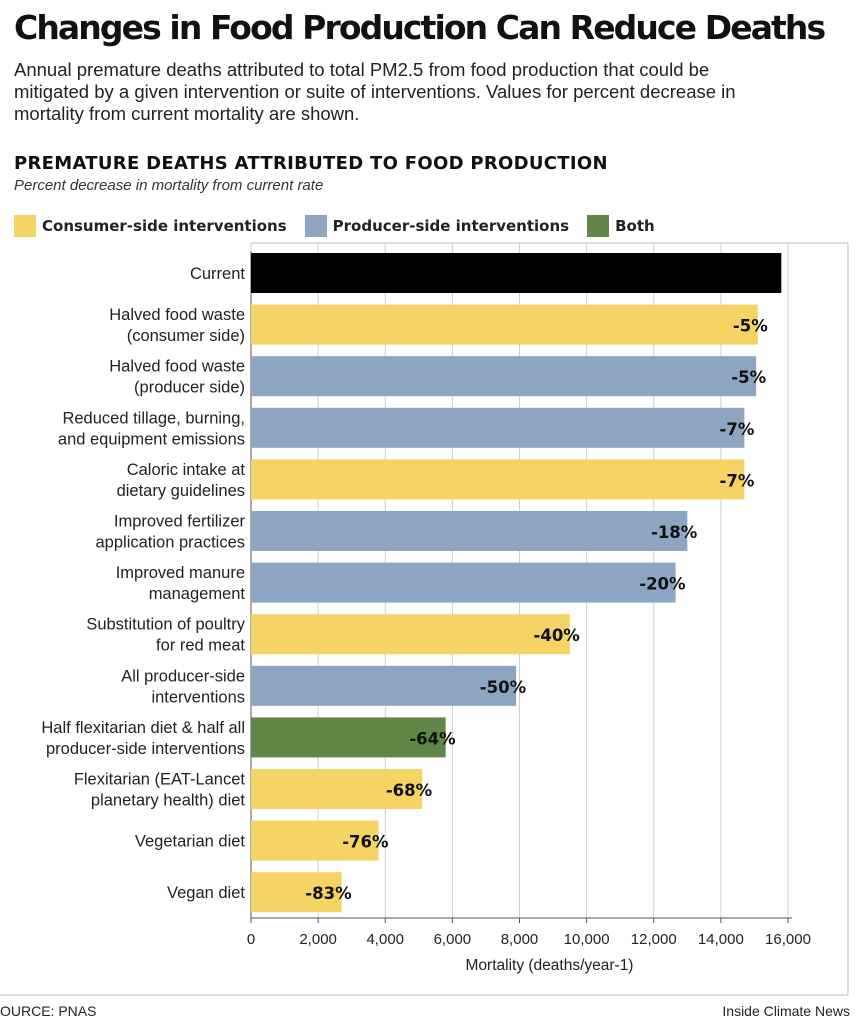 This screenshot has width=868, height=1024. Describe the element at coordinates (160, 780) in the screenshot. I see `category-label: Flexitarian (EAT-Lancet` at that location.